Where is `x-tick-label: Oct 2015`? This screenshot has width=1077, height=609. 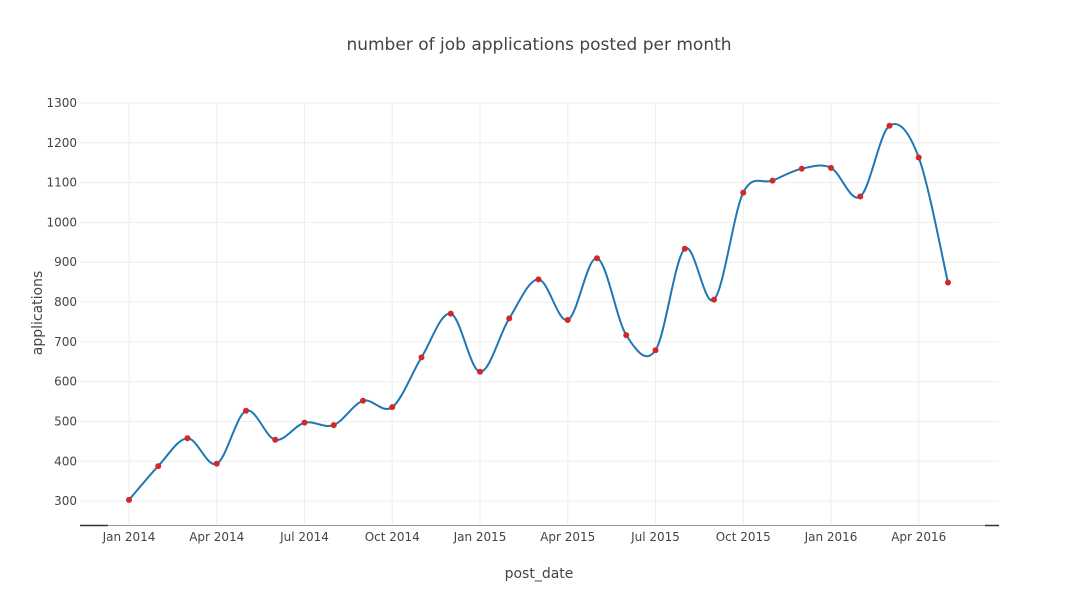
x-tick-label: Oct 2015 is located at coordinates (743, 537).